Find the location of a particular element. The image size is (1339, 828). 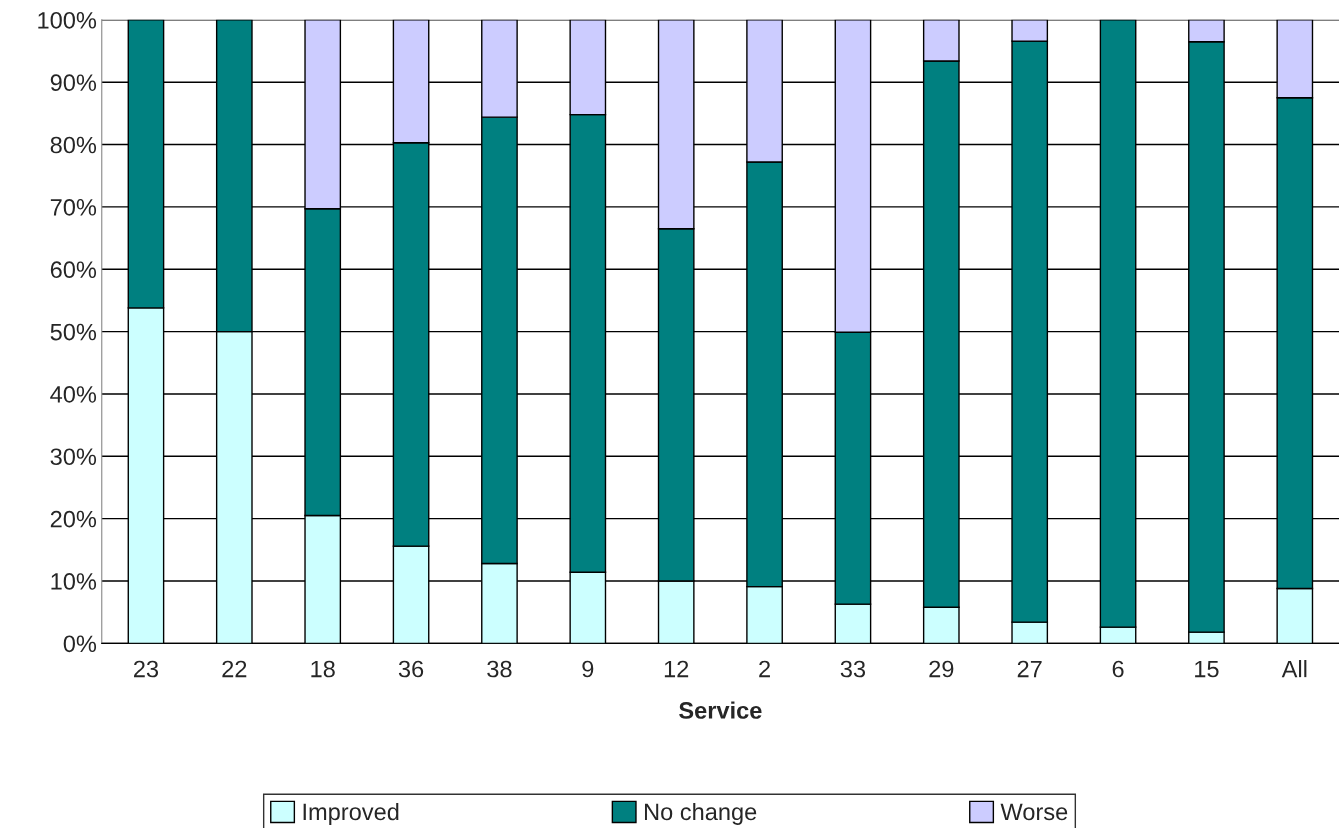

y-tick-label: 90% is located at coordinates (73, 83).